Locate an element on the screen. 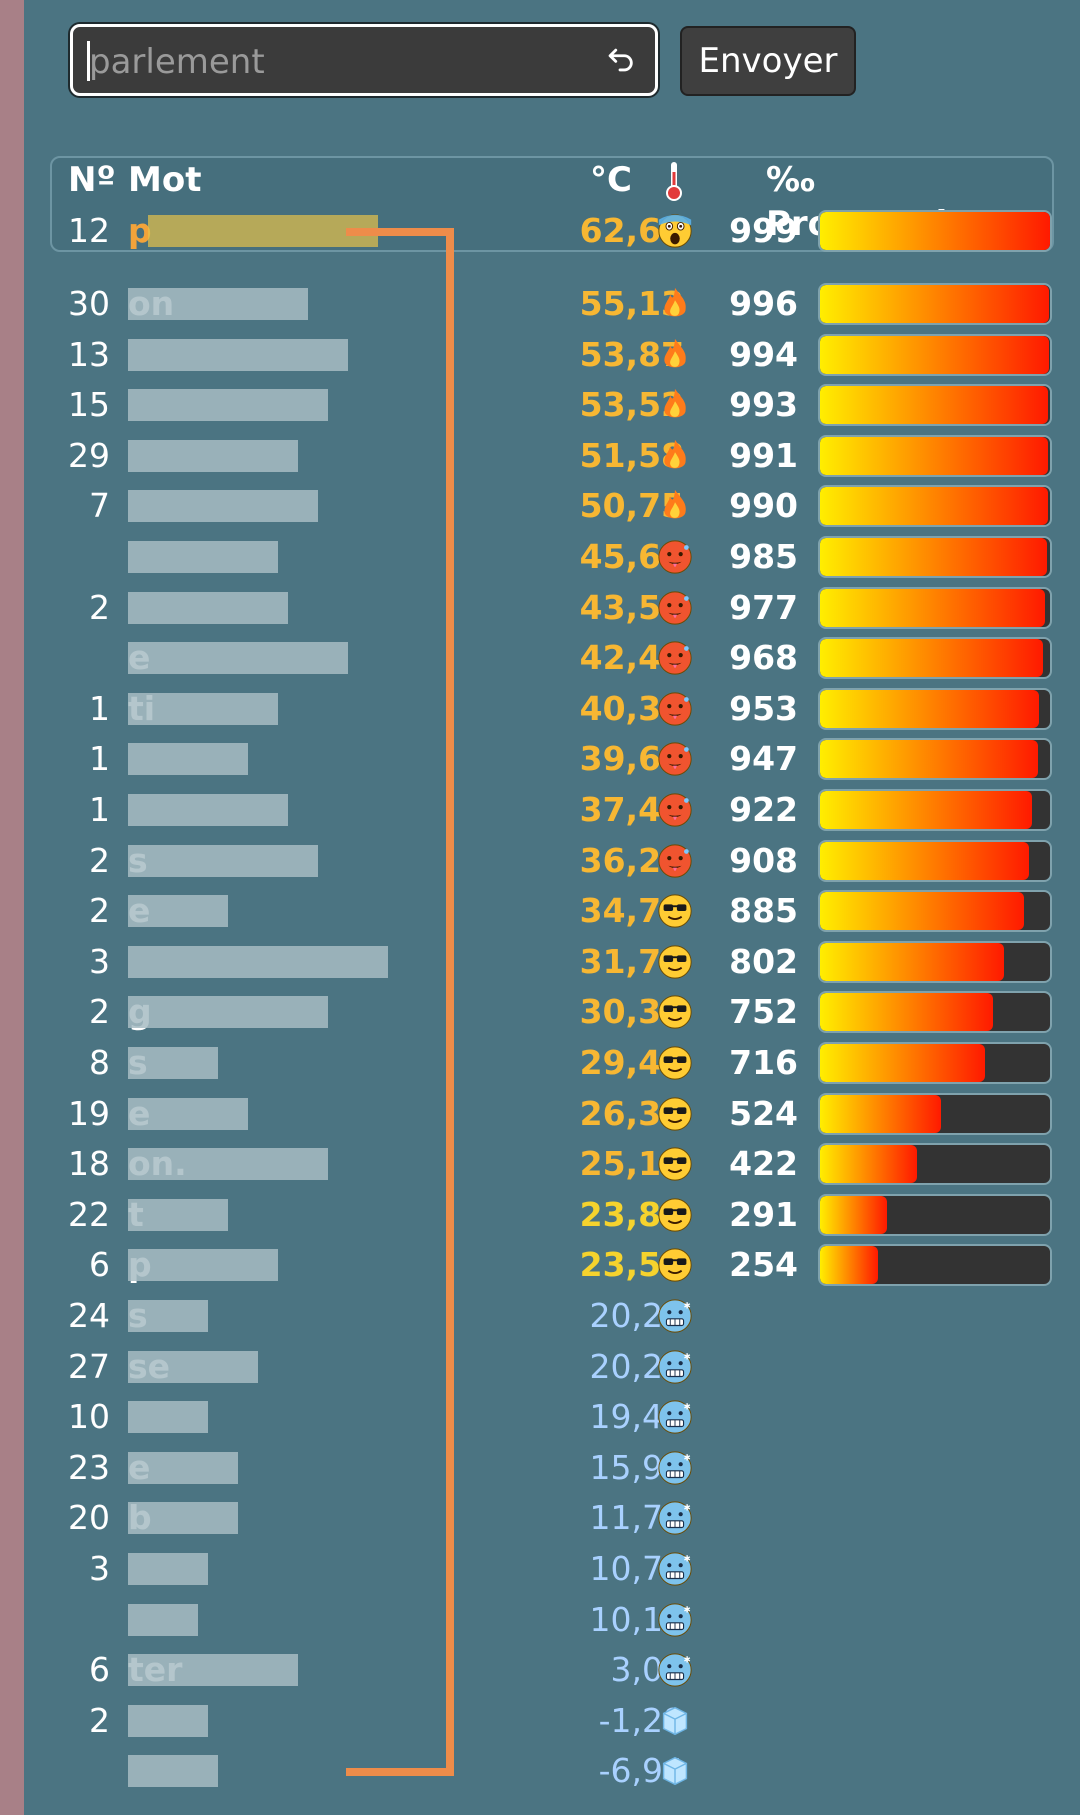  undo-icon is located at coordinates (620, 60).